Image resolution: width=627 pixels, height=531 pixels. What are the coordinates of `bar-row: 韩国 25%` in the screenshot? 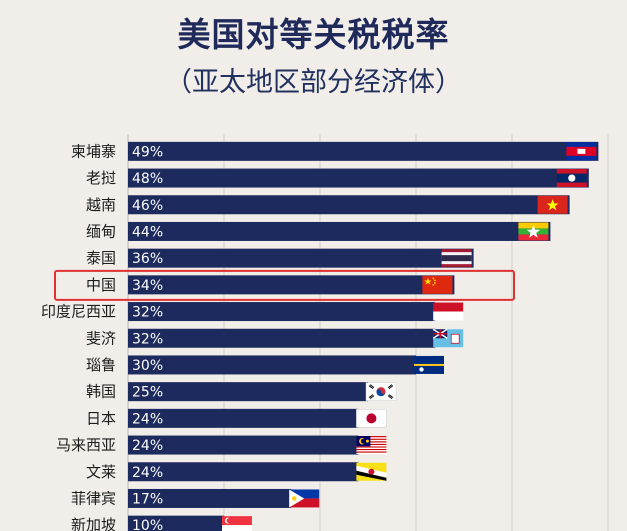 It's located at (241, 392).